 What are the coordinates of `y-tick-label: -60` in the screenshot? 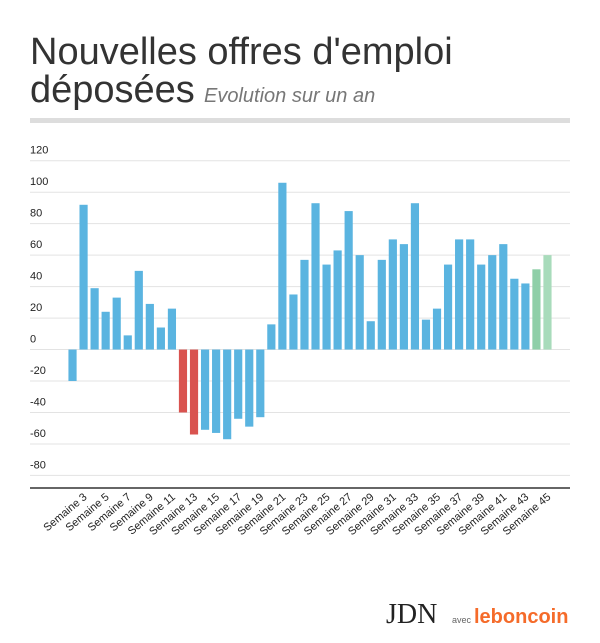 It's located at (38, 434).